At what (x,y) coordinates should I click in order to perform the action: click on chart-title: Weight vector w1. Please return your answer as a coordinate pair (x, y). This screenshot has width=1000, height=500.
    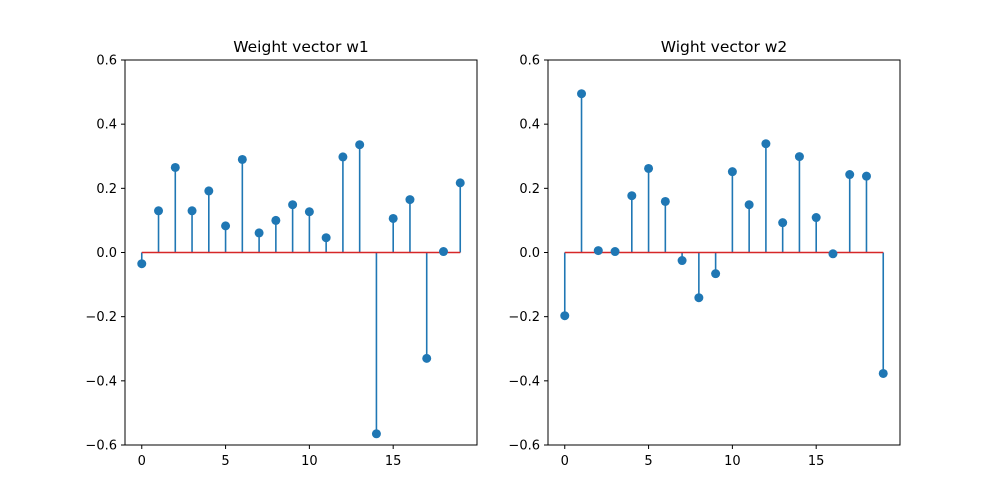
    Looking at the image, I should click on (301, 47).